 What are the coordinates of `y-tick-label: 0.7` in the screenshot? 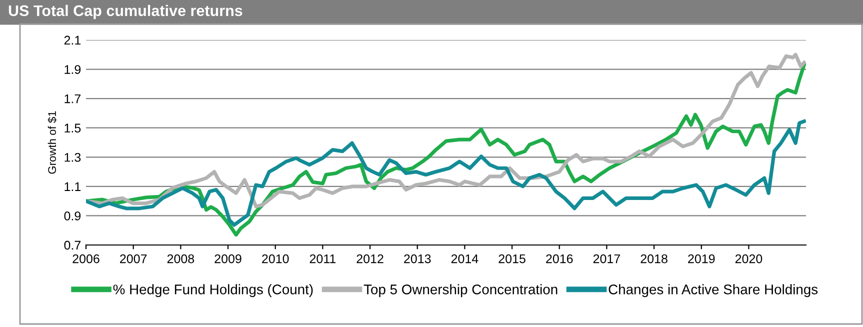 It's located at (72, 245).